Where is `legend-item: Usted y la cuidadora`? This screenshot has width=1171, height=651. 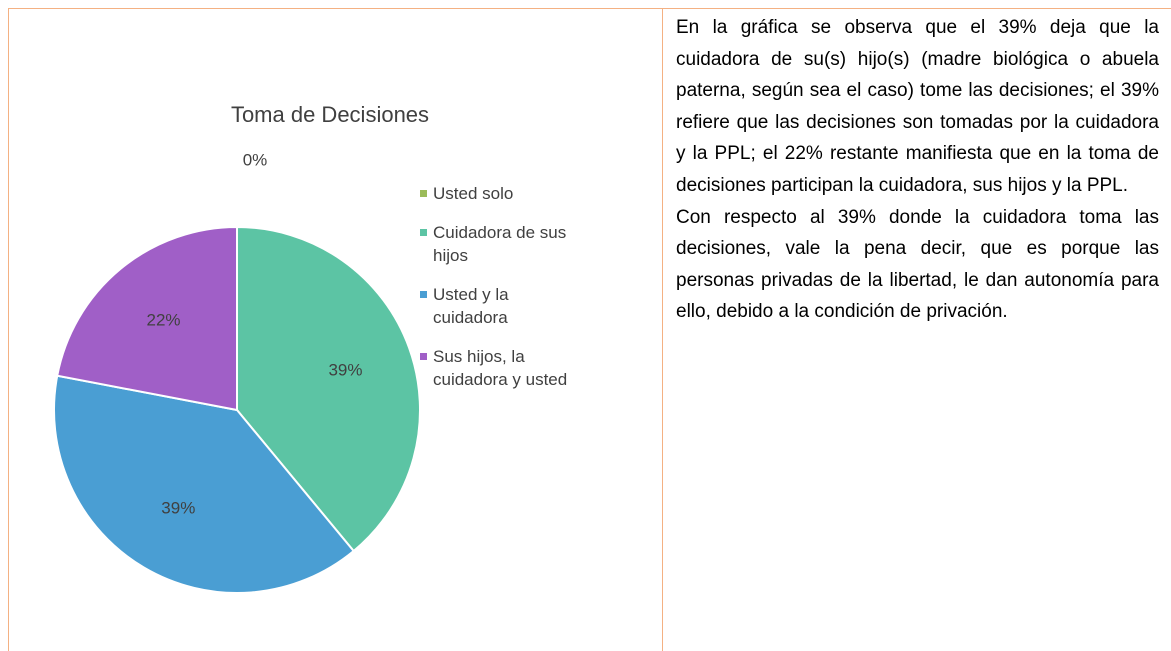
legend-item: Usted y la cuidadora is located at coordinates (515, 306).